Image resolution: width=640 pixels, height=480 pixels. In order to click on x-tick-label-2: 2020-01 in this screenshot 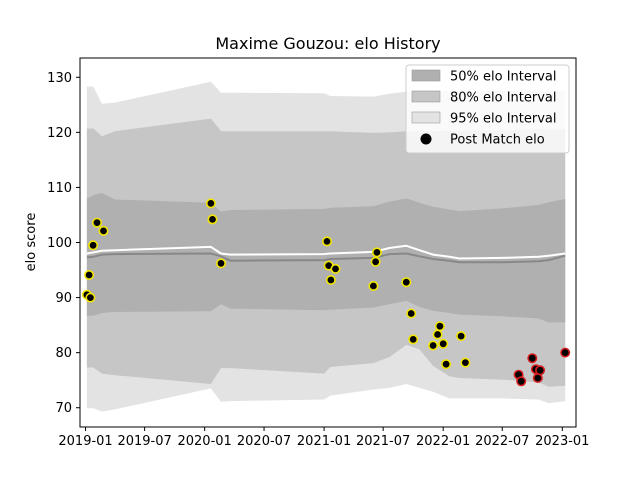, I will do `click(204, 441)`.